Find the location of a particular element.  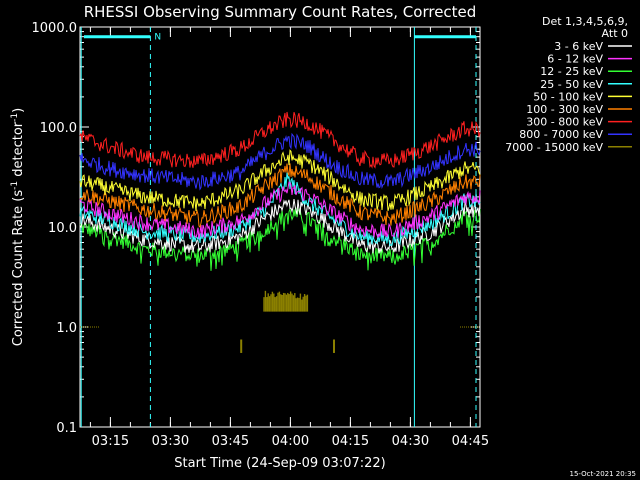

x-tick-label: 04:30 is located at coordinates (410, 441).